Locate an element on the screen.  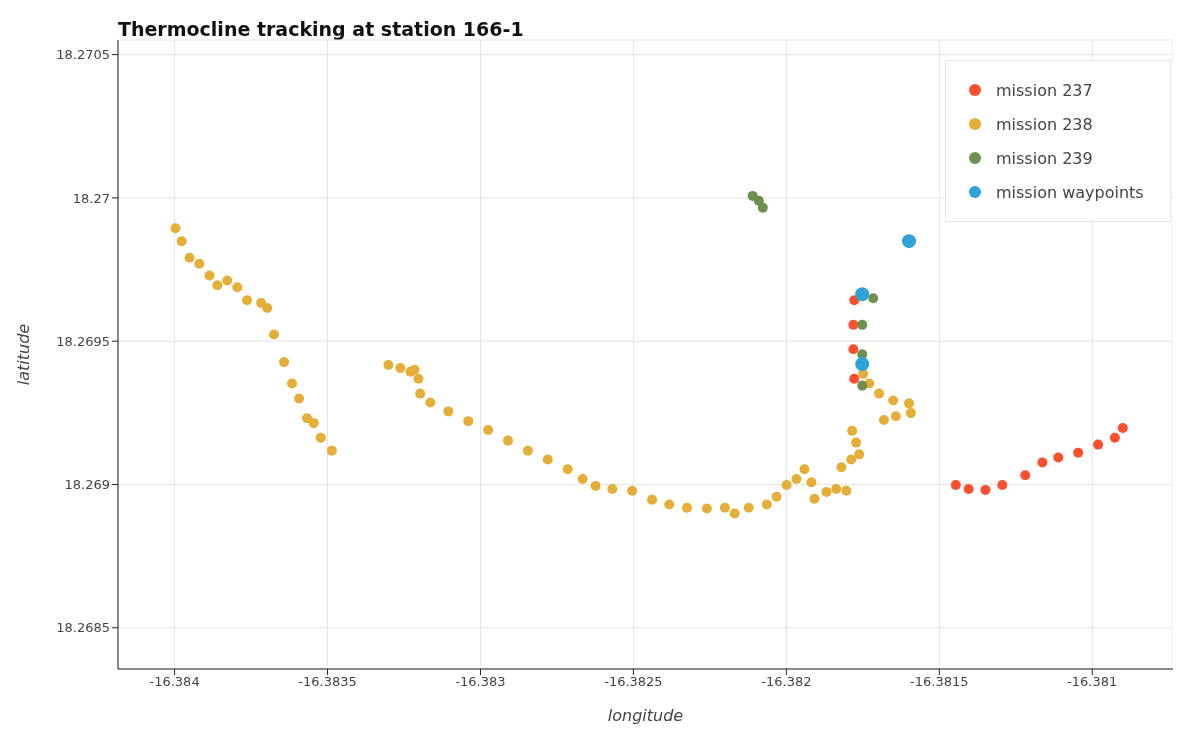
legend-label: mission 238 is located at coordinates (1044, 124).